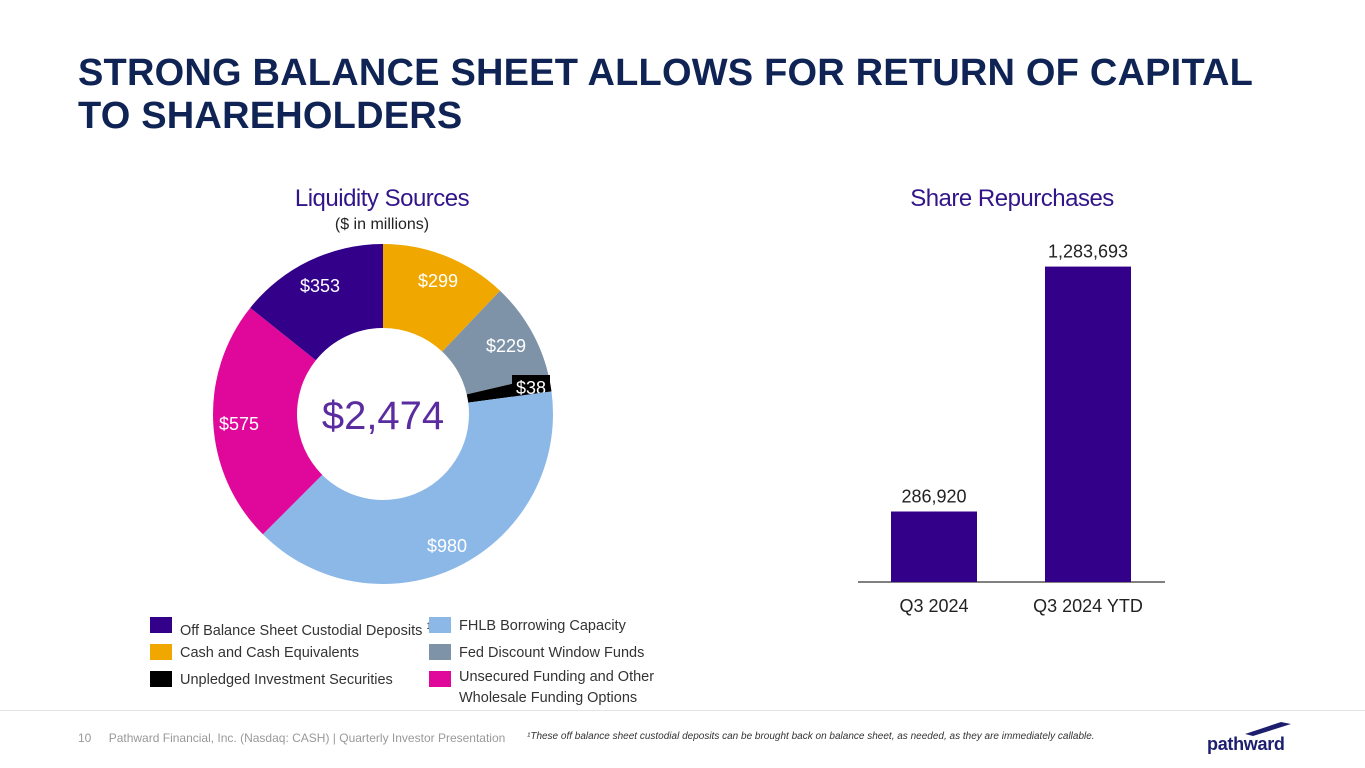 The width and height of the screenshot is (1365, 768). What do you see at coordinates (85, 738) in the screenshot?
I see `page-number: 10` at bounding box center [85, 738].